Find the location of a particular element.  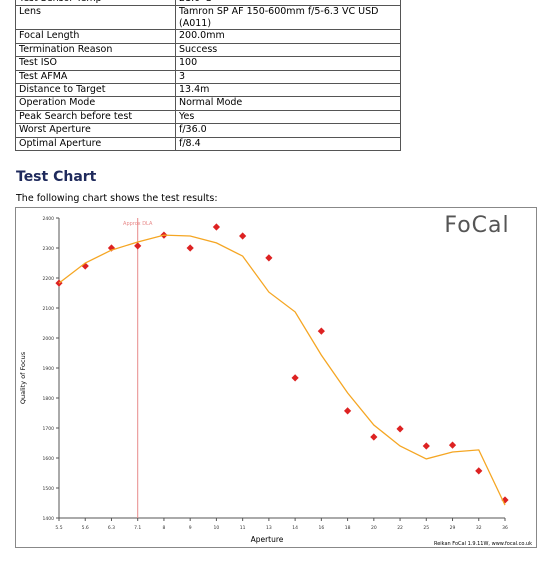

table-row: Distance to Target 13.4m is located at coordinates (208, 90).